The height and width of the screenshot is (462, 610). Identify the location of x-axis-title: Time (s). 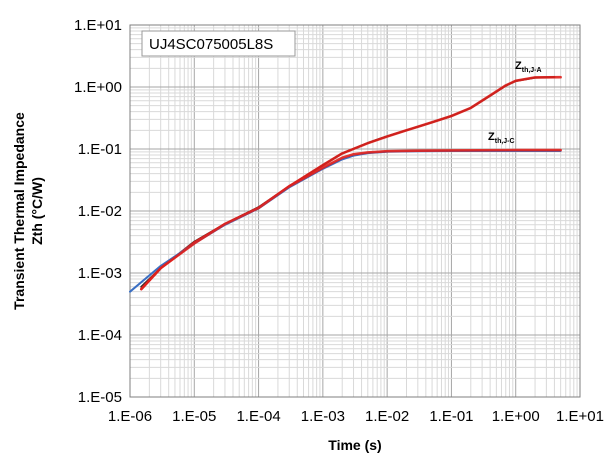
(354, 445).